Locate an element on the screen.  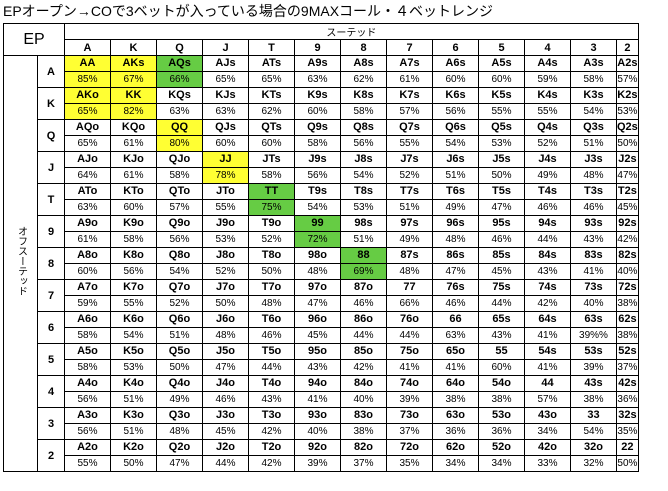
hand-label: A2s is located at coordinates (627, 63).